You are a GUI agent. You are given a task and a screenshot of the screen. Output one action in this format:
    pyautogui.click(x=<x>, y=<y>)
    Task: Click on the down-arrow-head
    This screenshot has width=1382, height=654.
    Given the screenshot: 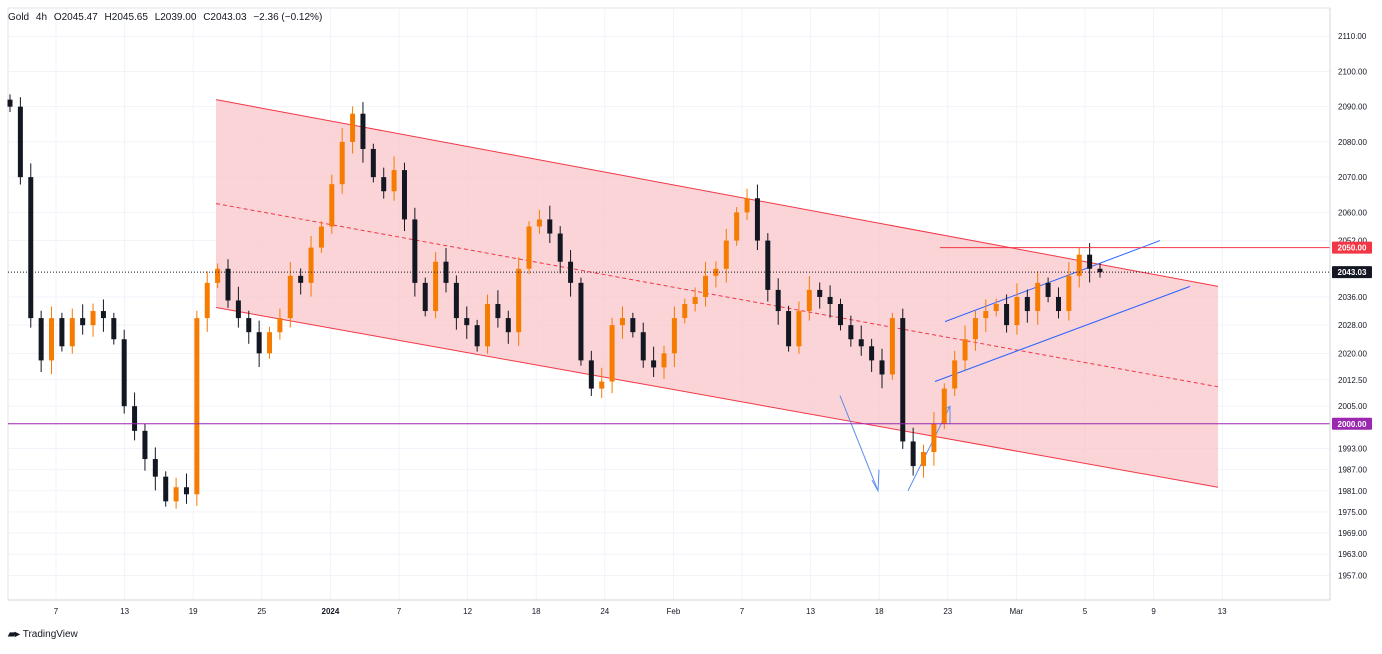 What is the action you would take?
    pyautogui.click(x=875, y=481)
    